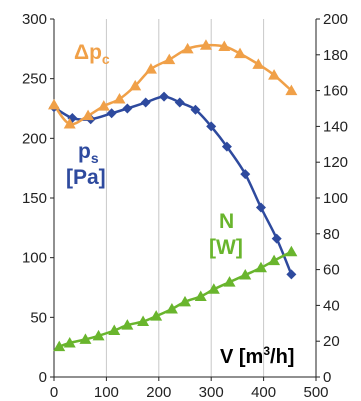 The height and width of the screenshot is (401, 361). I want to click on x-tick-label: 300, so click(211, 392).